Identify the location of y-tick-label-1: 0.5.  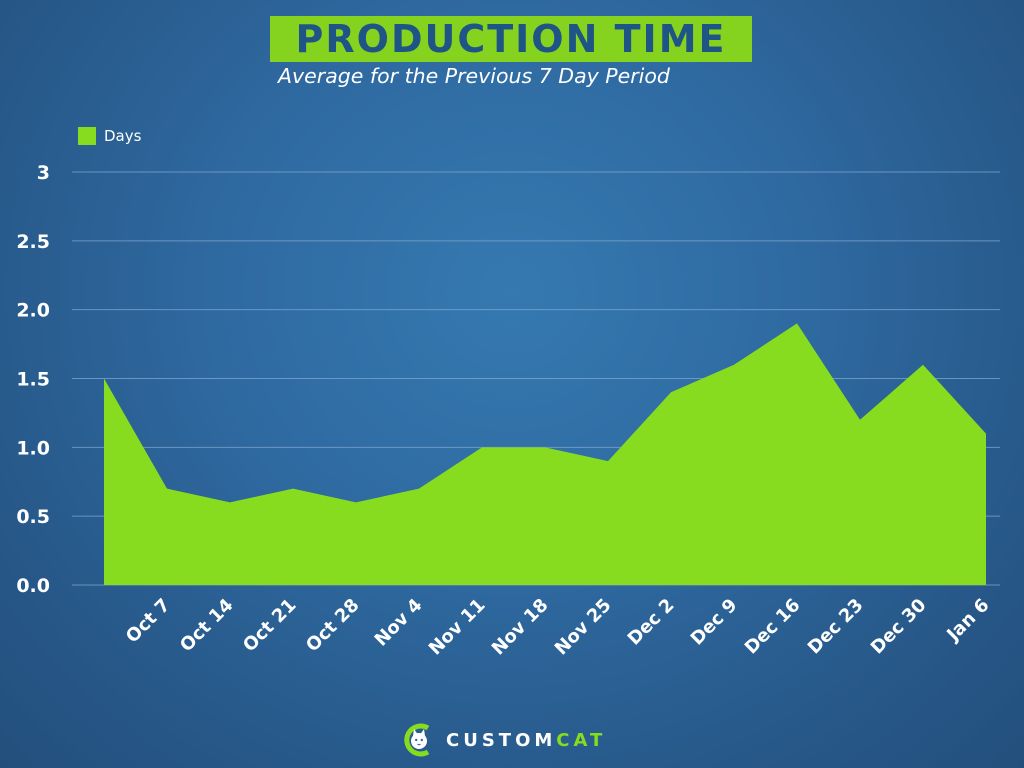
(33, 517).